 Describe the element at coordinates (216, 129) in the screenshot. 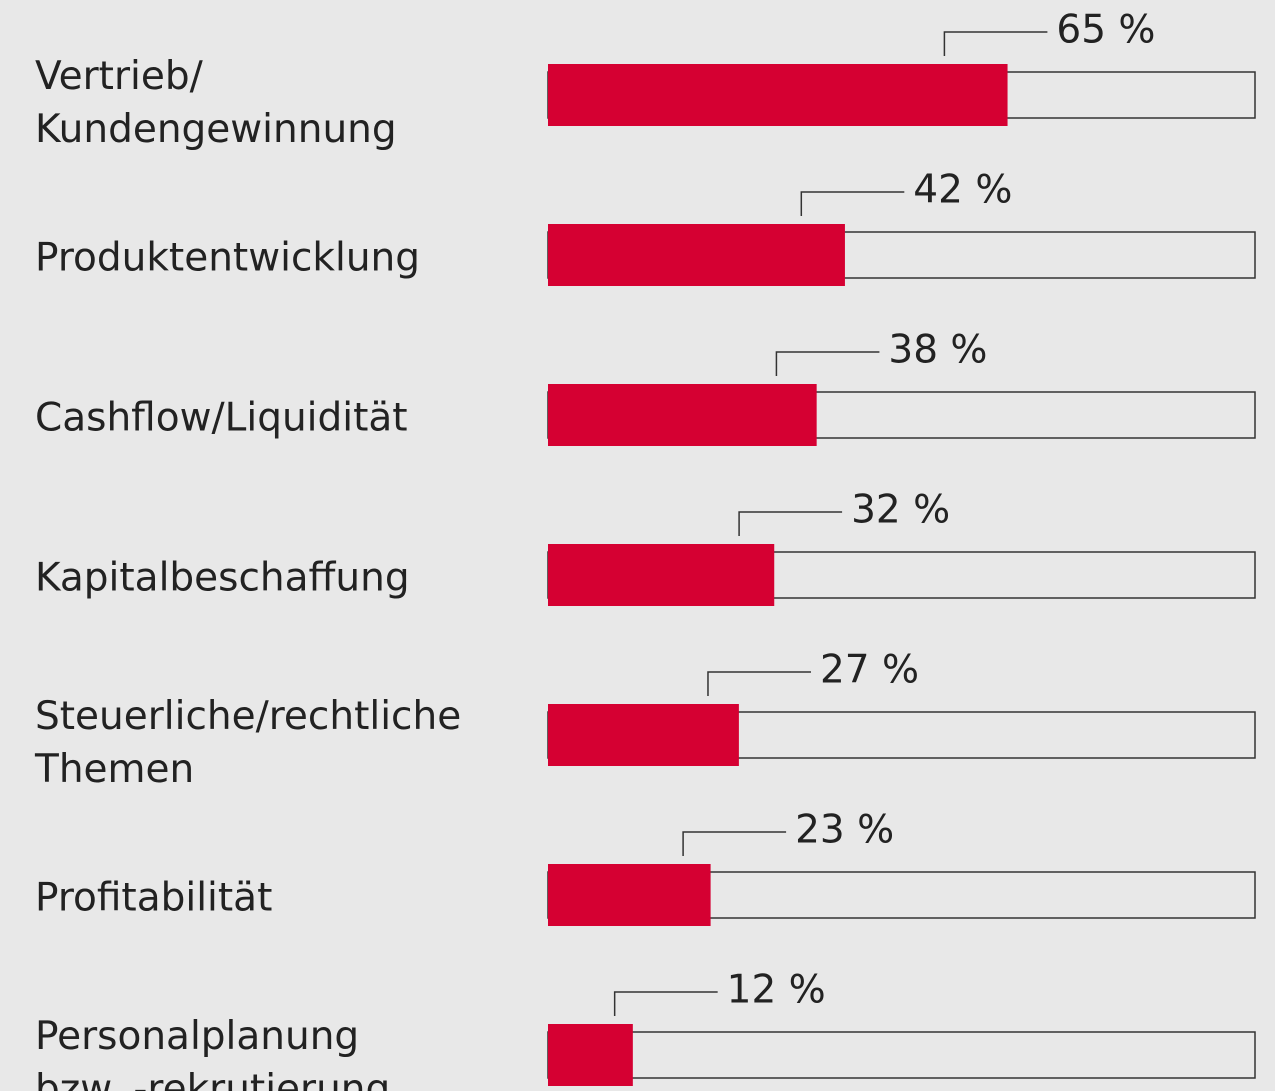

I see `category-label: Kundengewinnung` at that location.